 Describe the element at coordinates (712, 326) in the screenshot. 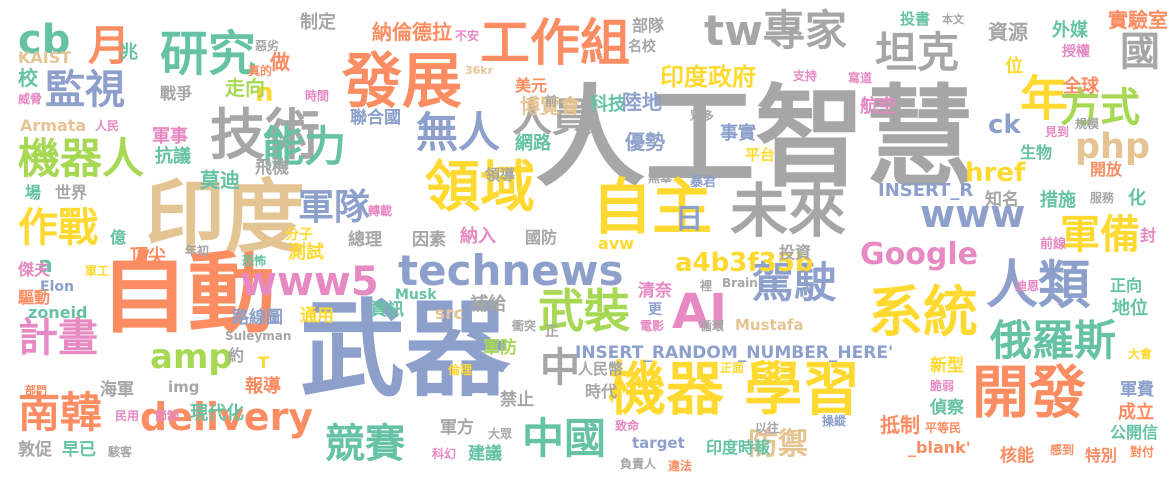

I see `cloud-word: 循環` at that location.